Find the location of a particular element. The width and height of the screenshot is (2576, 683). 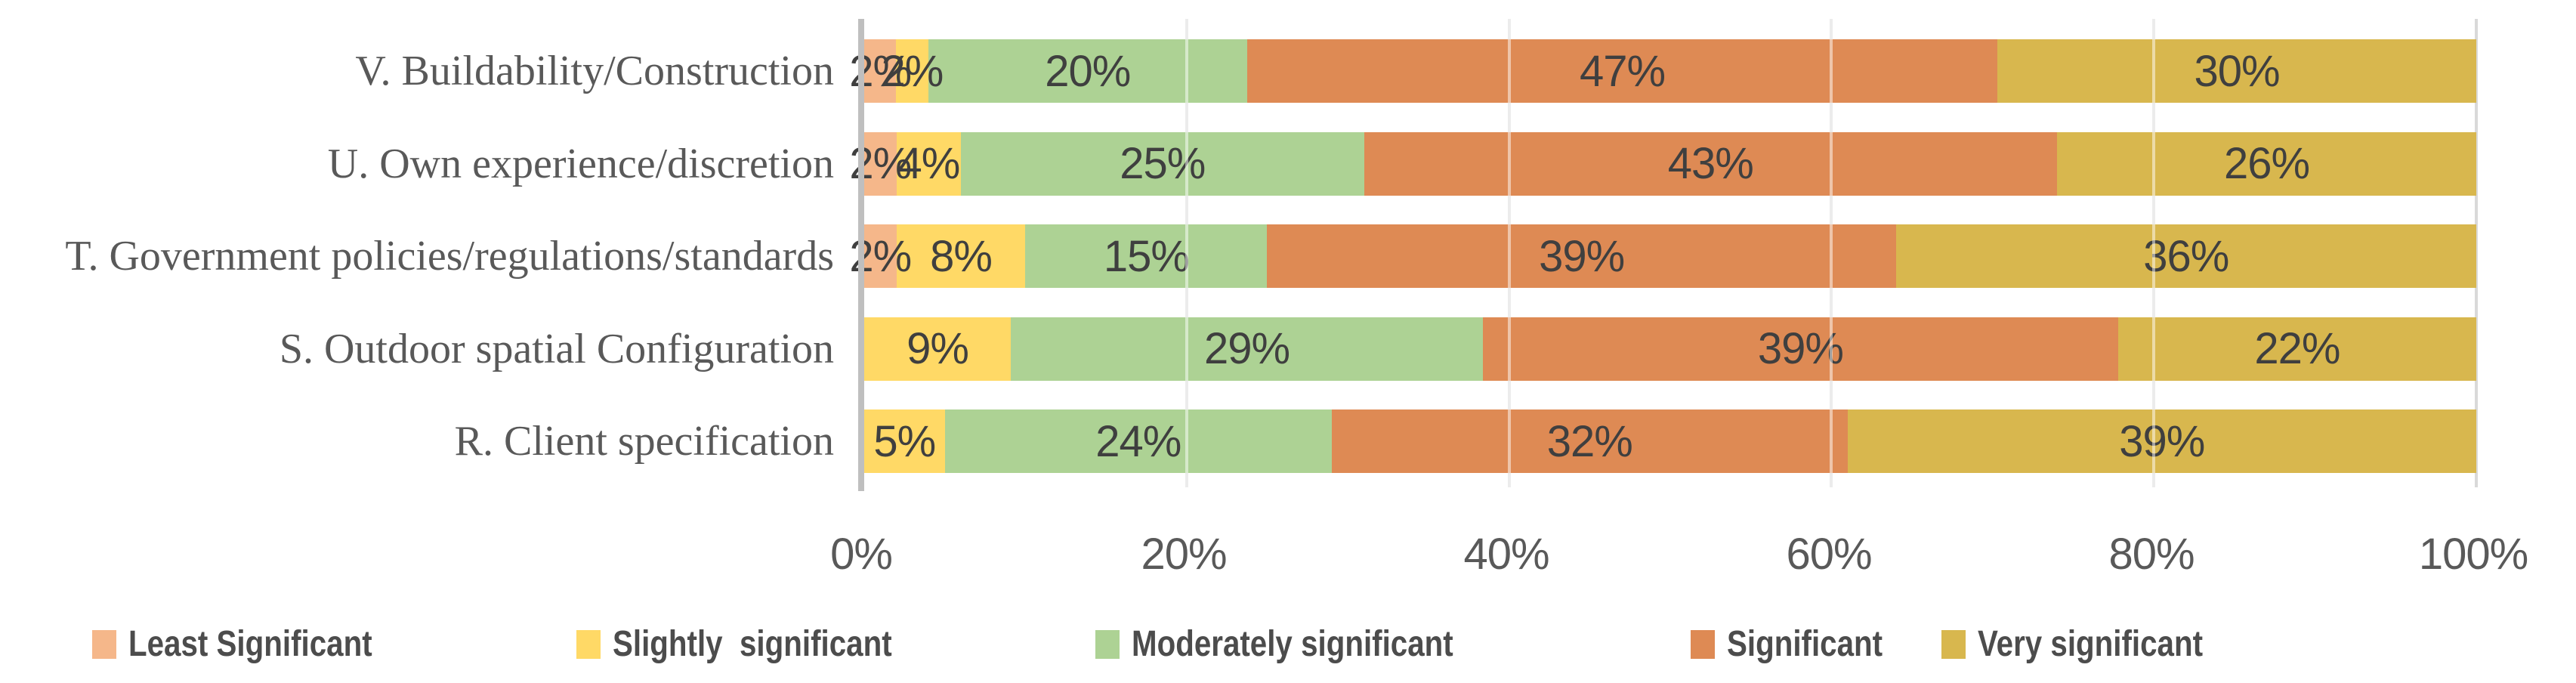

data-label: 24% is located at coordinates (1138, 441).